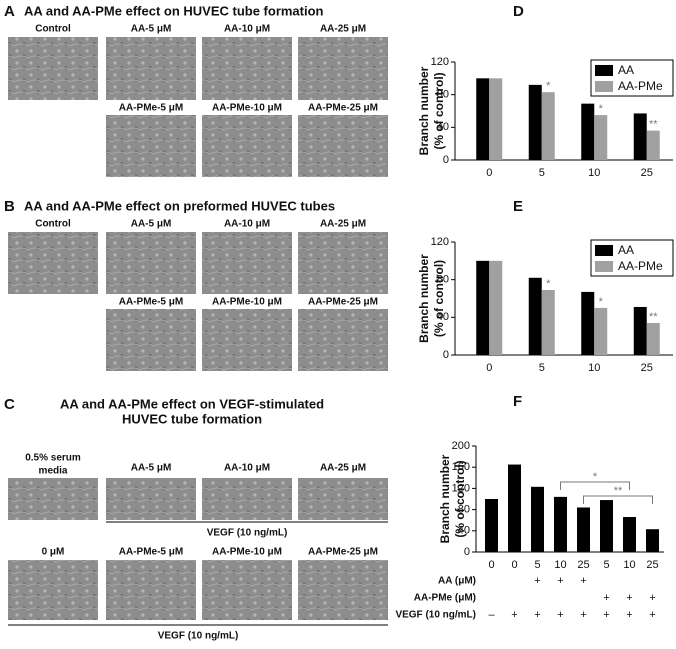  What do you see at coordinates (443, 95) in the screenshot?
I see `y-tick-label: 80` at bounding box center [443, 95].